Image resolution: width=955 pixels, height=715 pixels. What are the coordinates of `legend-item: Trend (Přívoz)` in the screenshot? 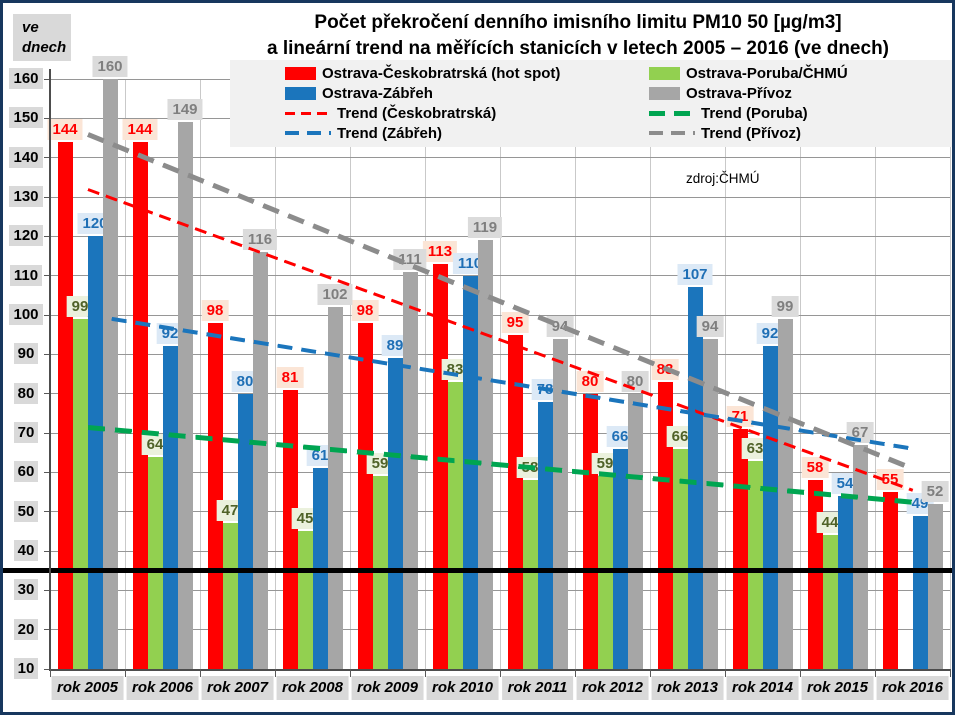 It's located at (800, 133).